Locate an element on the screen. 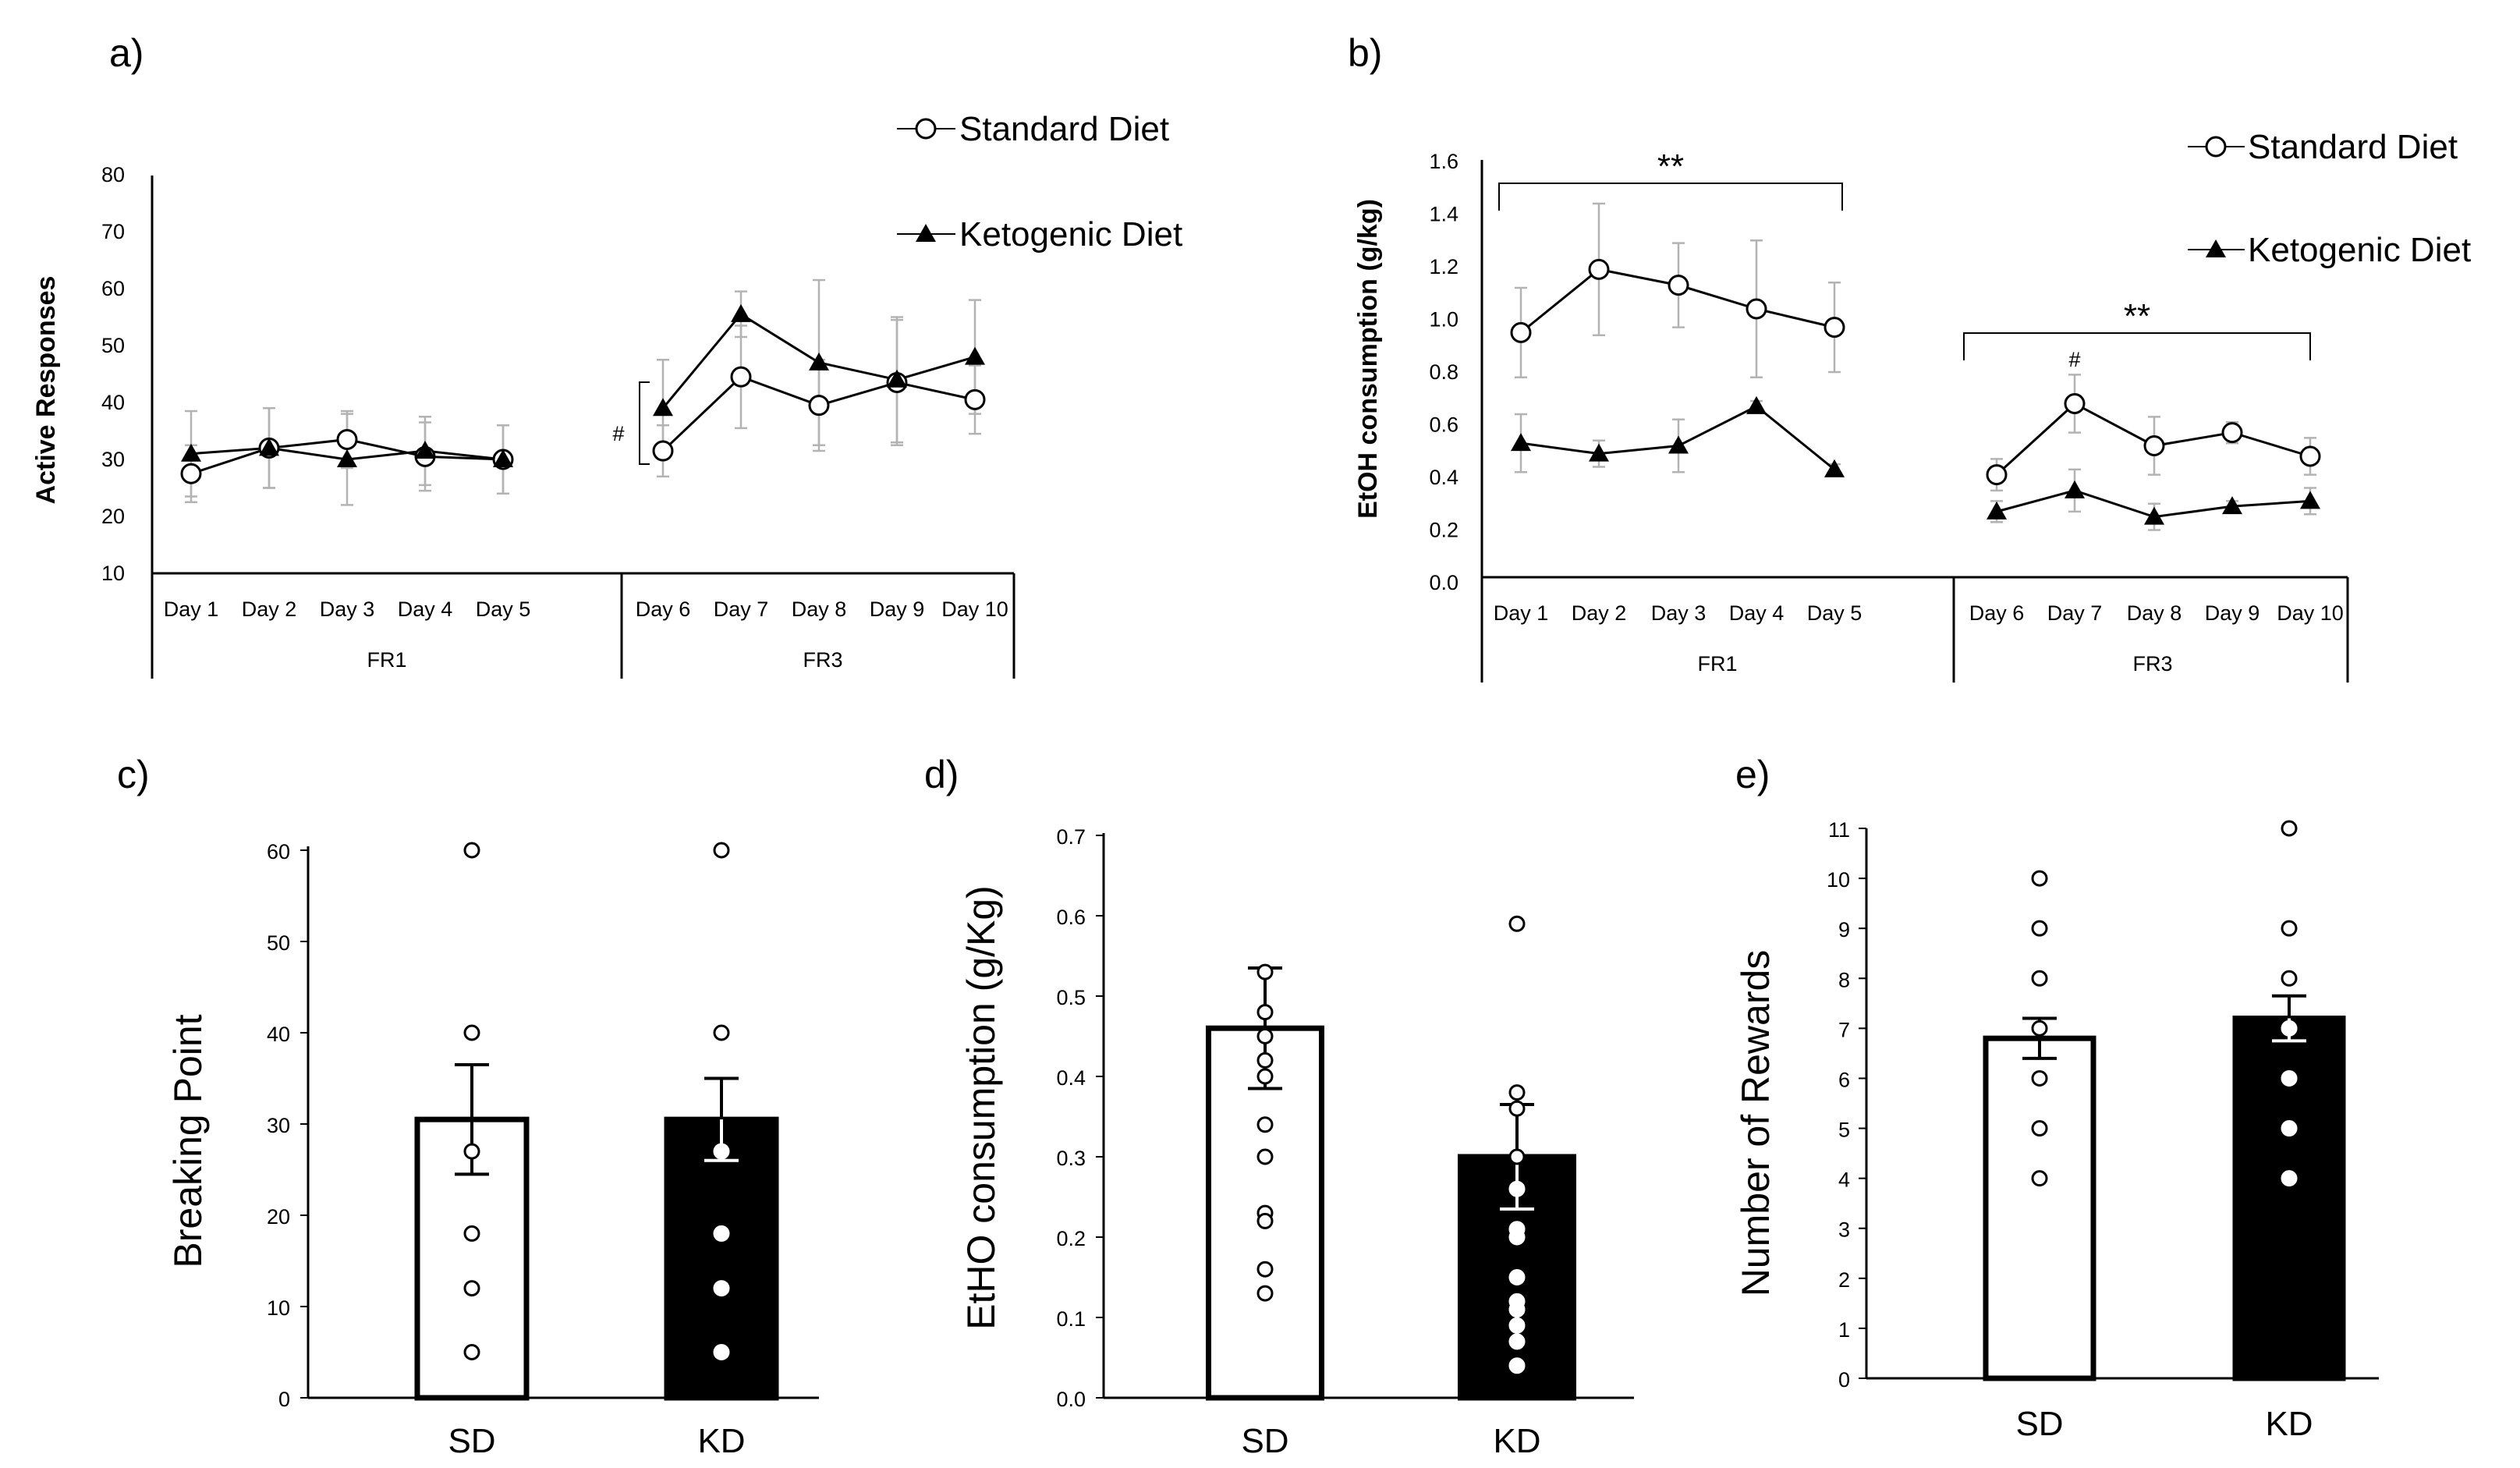 Image resolution: width=2520 pixels, height=1468 pixels. panel-d-ytick: 0.3 is located at coordinates (1071, 1158).